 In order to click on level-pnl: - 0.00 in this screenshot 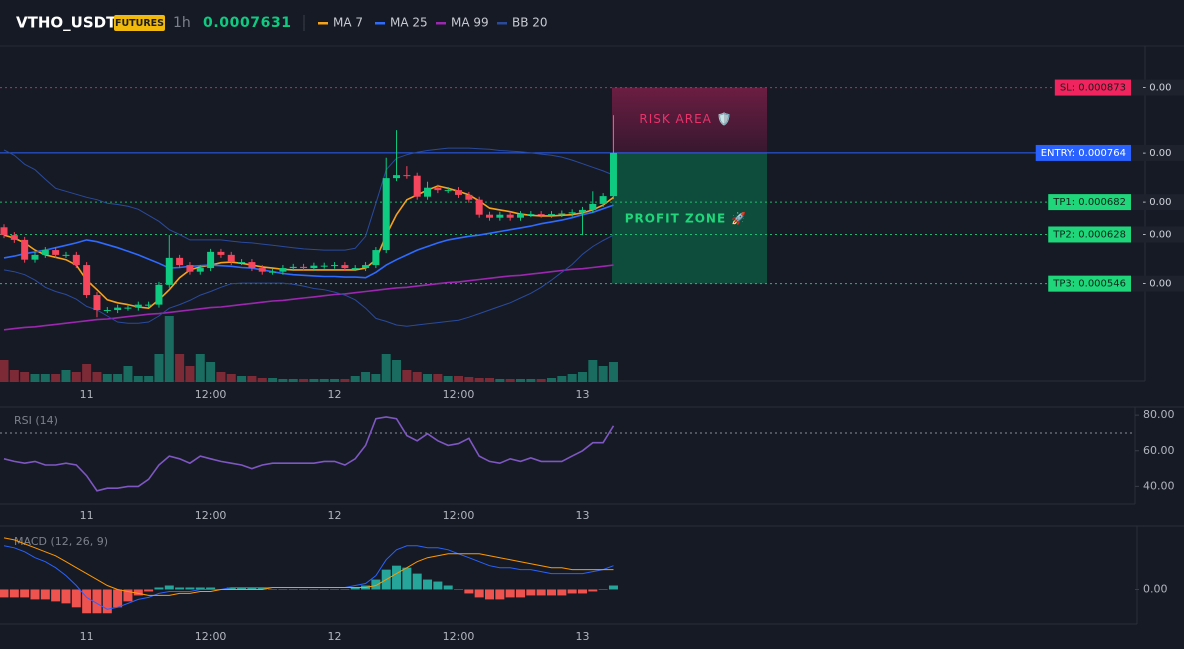, I will do `click(1156, 234)`.